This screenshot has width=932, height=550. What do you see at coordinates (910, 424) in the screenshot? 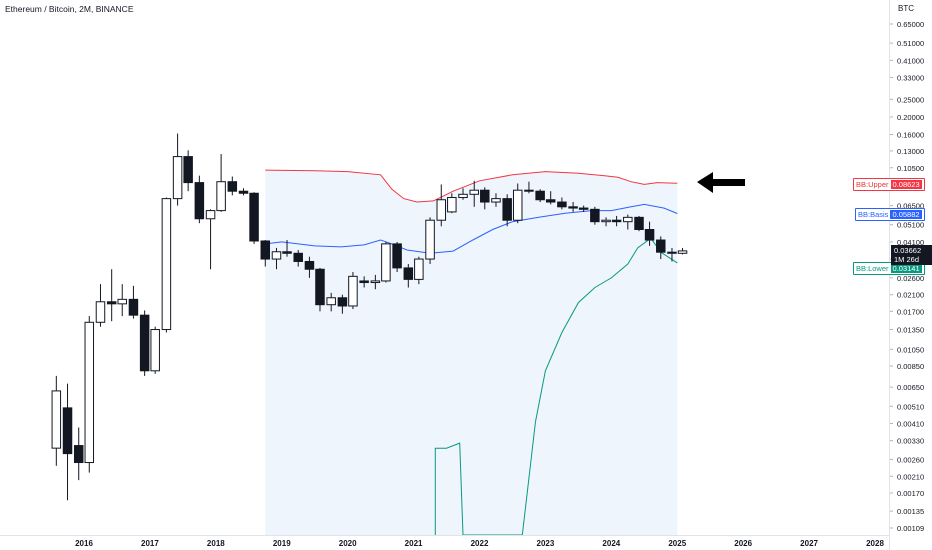
I see `y-tick-label: 0.00410` at bounding box center [910, 424].